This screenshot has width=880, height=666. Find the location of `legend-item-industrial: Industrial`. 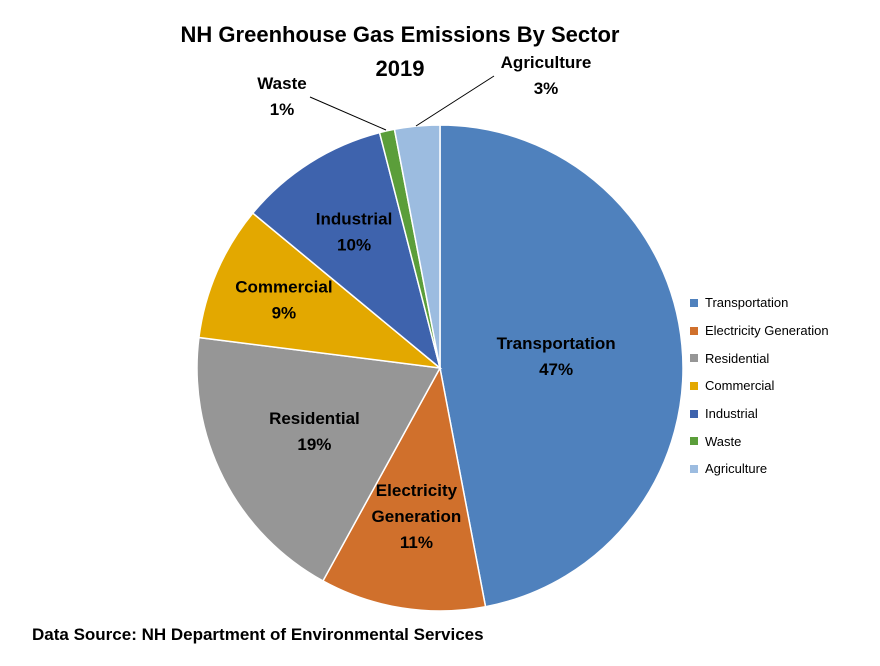

legend-item-industrial: Industrial is located at coordinates (759, 414).